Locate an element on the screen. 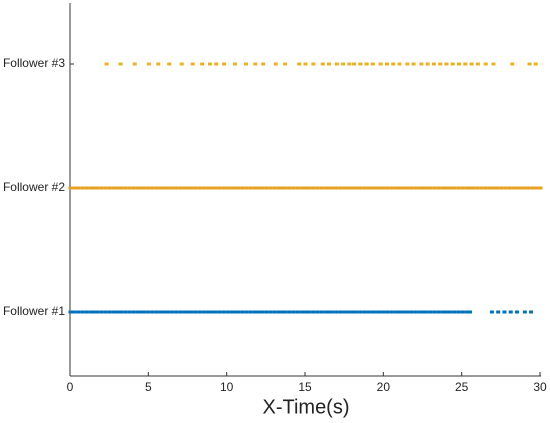 This screenshot has height=423, width=550. x-tick-label: 10 is located at coordinates (227, 387).